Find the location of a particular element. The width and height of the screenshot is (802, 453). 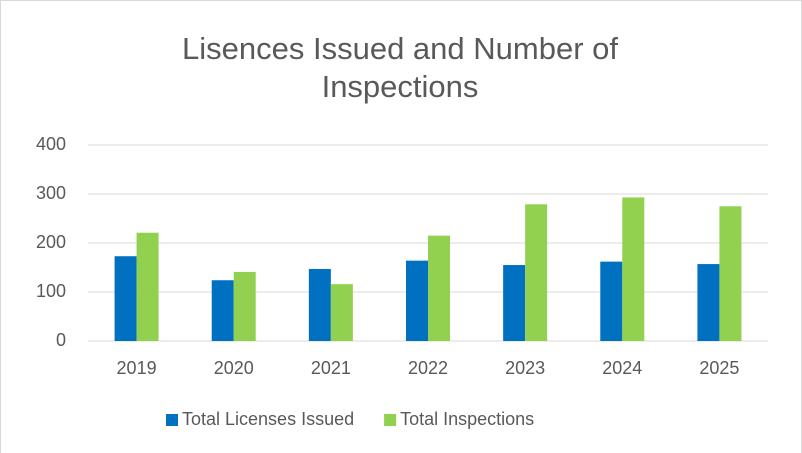

x-tick-label: 2025 is located at coordinates (719, 368).